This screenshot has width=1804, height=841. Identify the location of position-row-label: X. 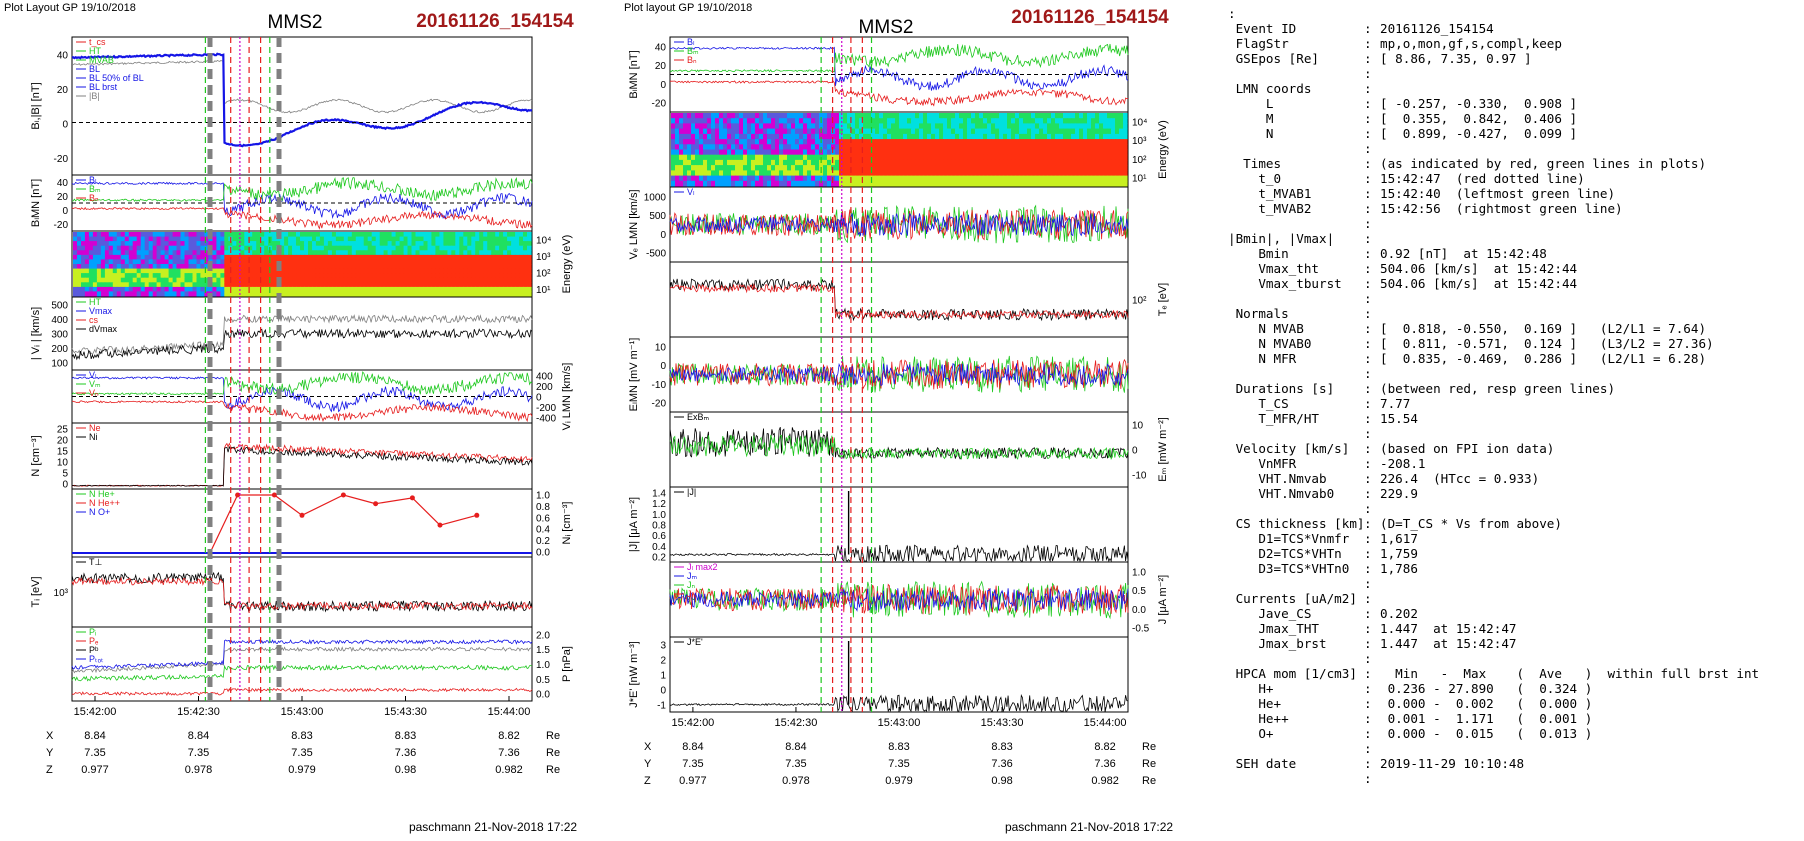
(50, 736).